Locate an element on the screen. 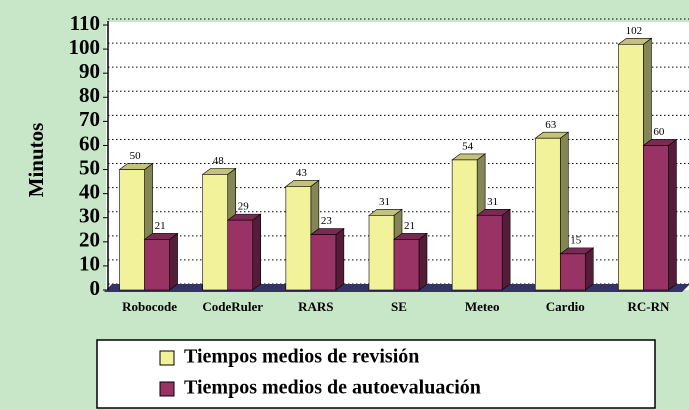 The height and width of the screenshot is (410, 689). y-tick-label: 100 is located at coordinates (85, 47).